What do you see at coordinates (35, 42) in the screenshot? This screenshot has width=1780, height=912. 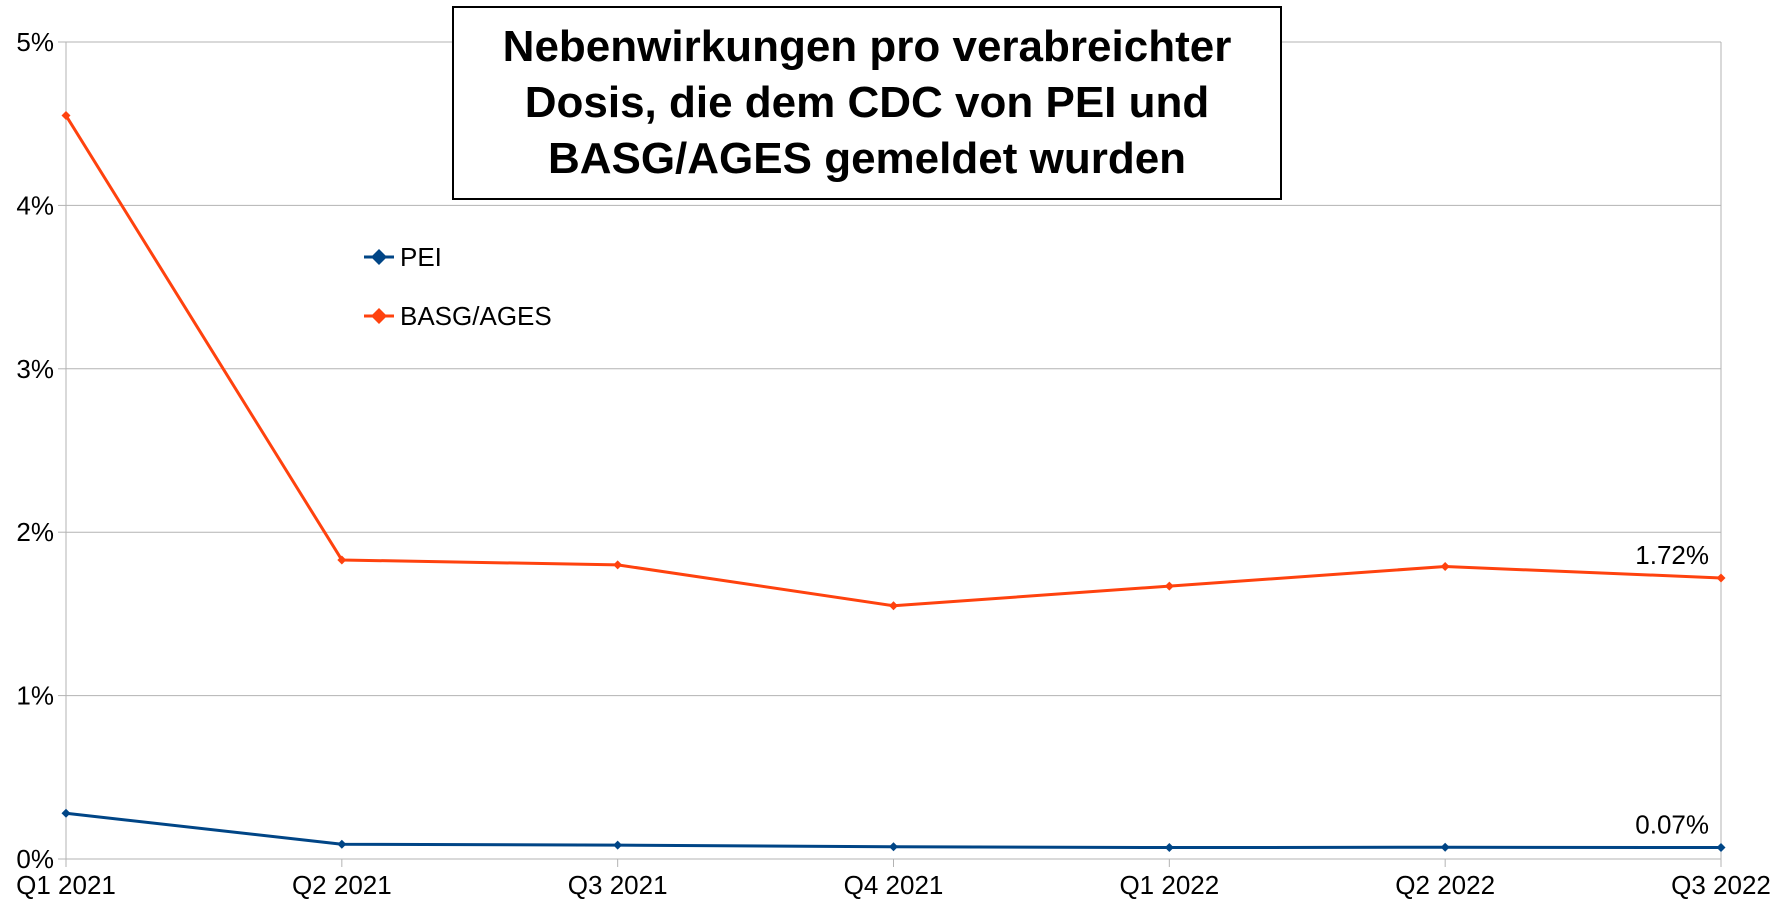 I see `y-tick-label: 5%` at bounding box center [35, 42].